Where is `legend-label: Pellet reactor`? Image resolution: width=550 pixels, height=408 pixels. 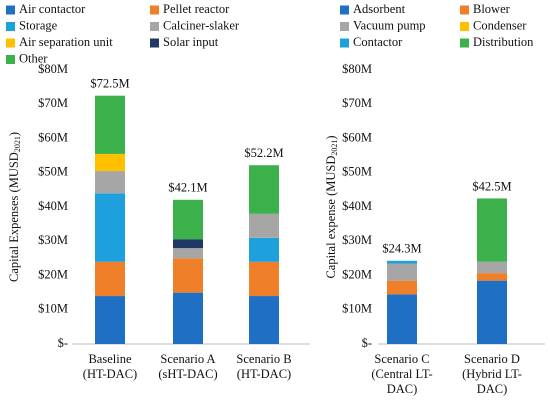 legend-label: Pellet reactor is located at coordinates (196, 9).